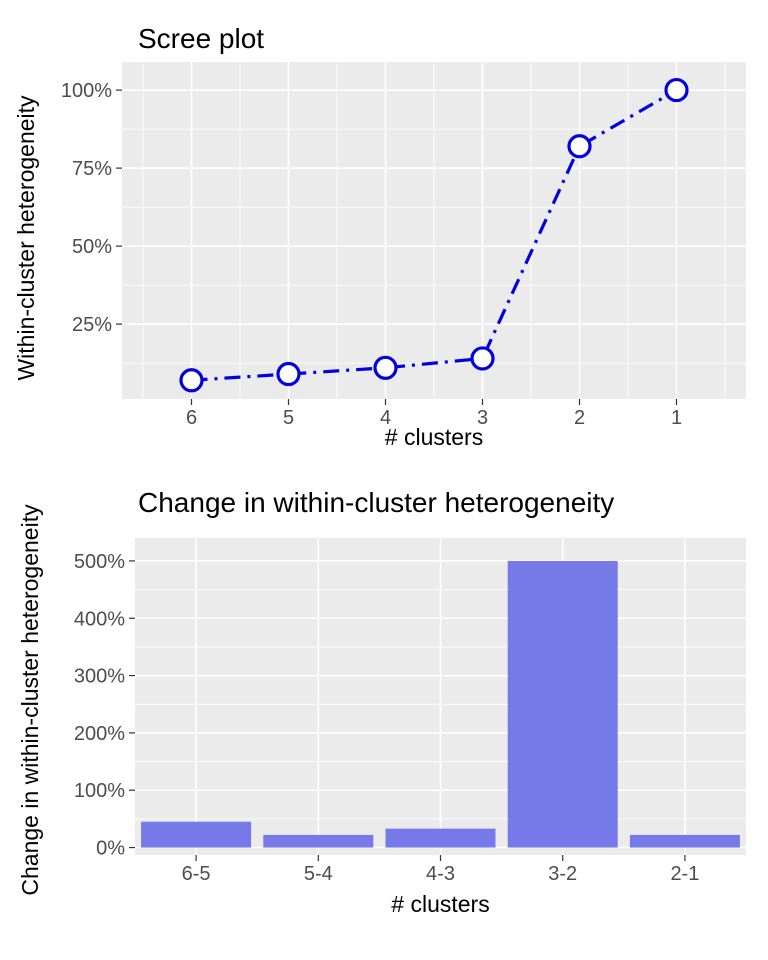 This screenshot has height=960, width=768. What do you see at coordinates (92, 169) in the screenshot?
I see `tick-label: 75%` at bounding box center [92, 169].